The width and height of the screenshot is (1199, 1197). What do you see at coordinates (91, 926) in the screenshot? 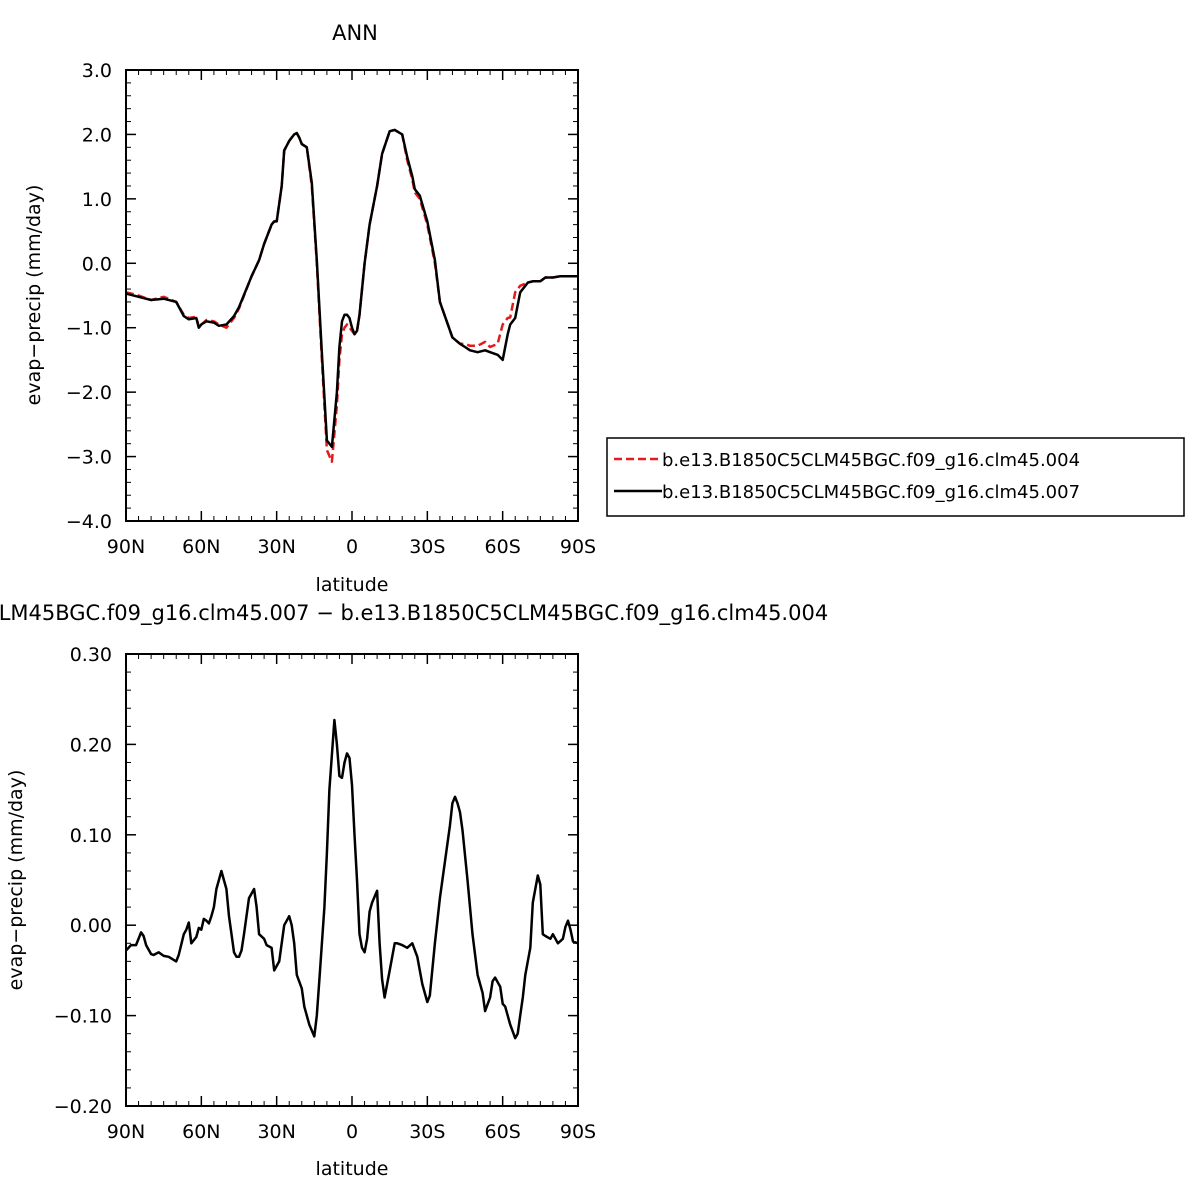
I see `lower-y-tick-label: 0.00` at bounding box center [91, 926].